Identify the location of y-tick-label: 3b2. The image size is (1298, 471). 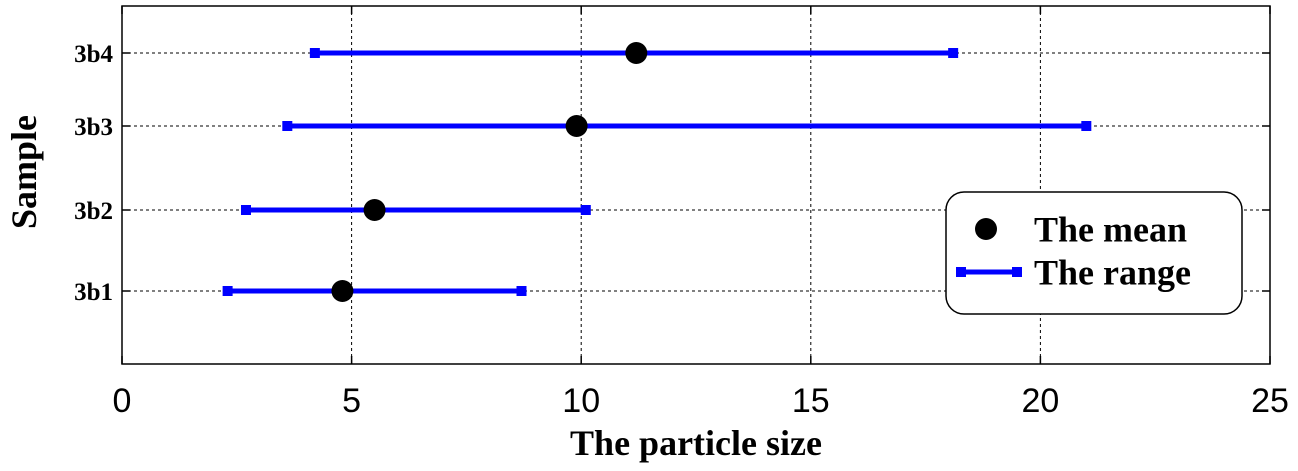
(93, 211).